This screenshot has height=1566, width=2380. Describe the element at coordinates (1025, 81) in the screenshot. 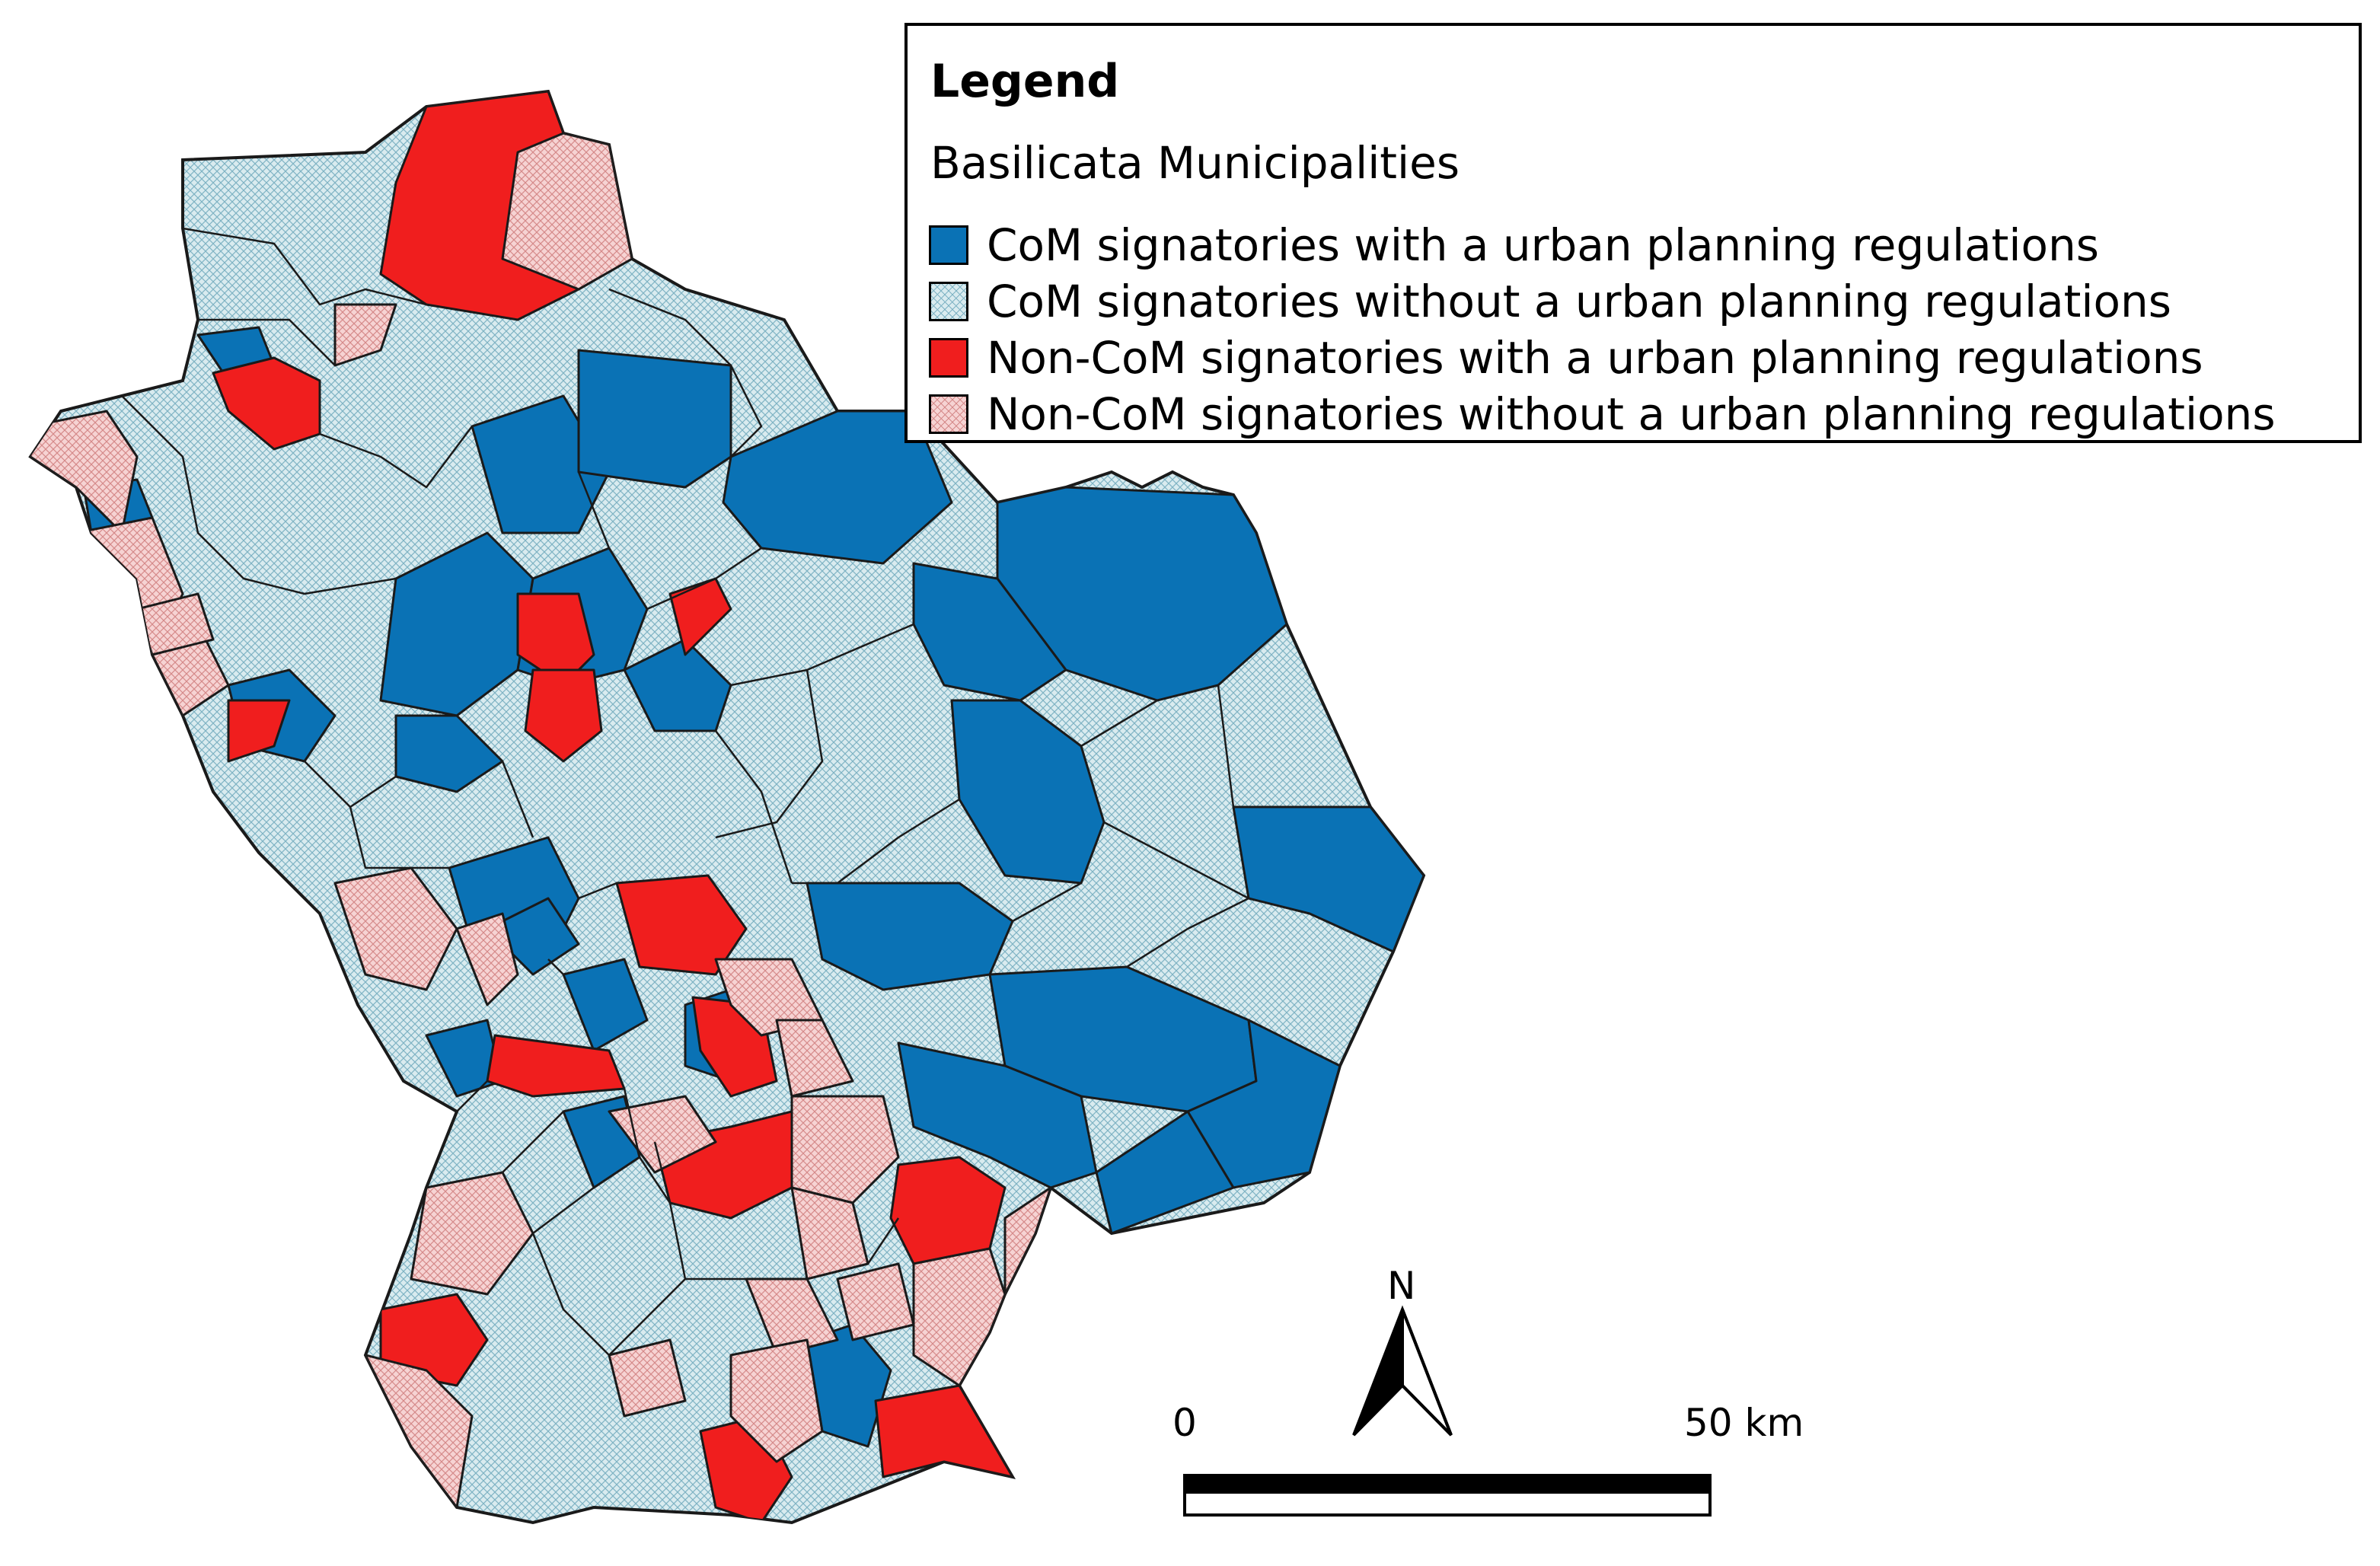

I see `legend-title: Legend` at that location.